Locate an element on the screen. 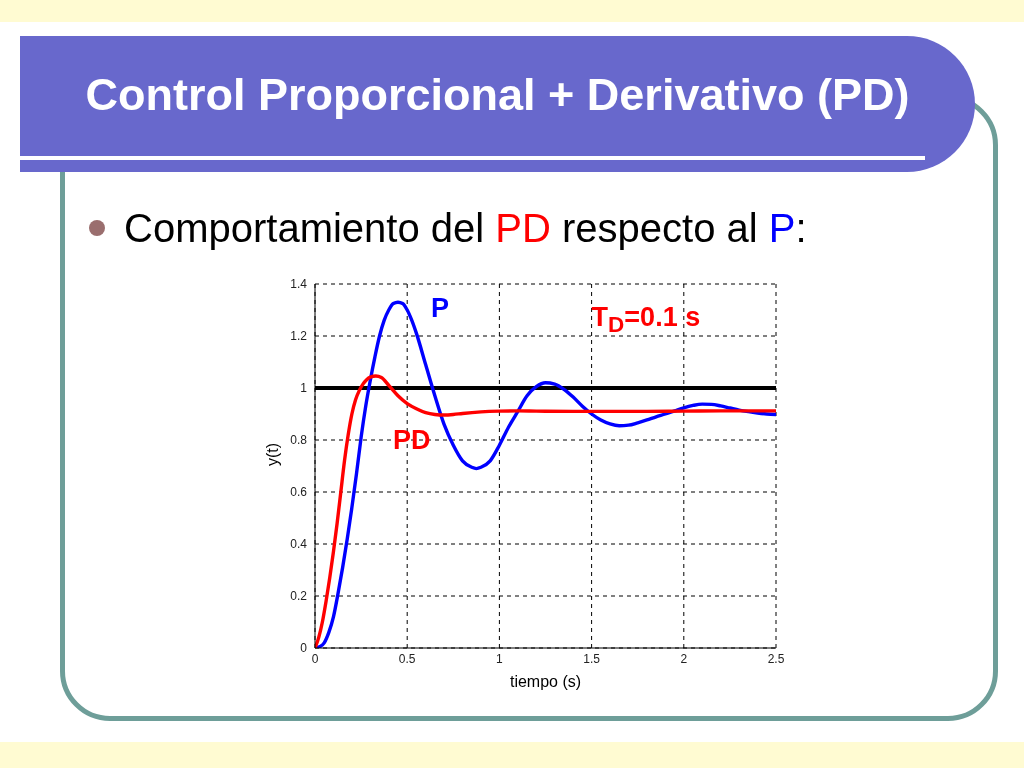 The height and width of the screenshot is (768, 1024). y-tick-label: 1.2 is located at coordinates (299, 336).